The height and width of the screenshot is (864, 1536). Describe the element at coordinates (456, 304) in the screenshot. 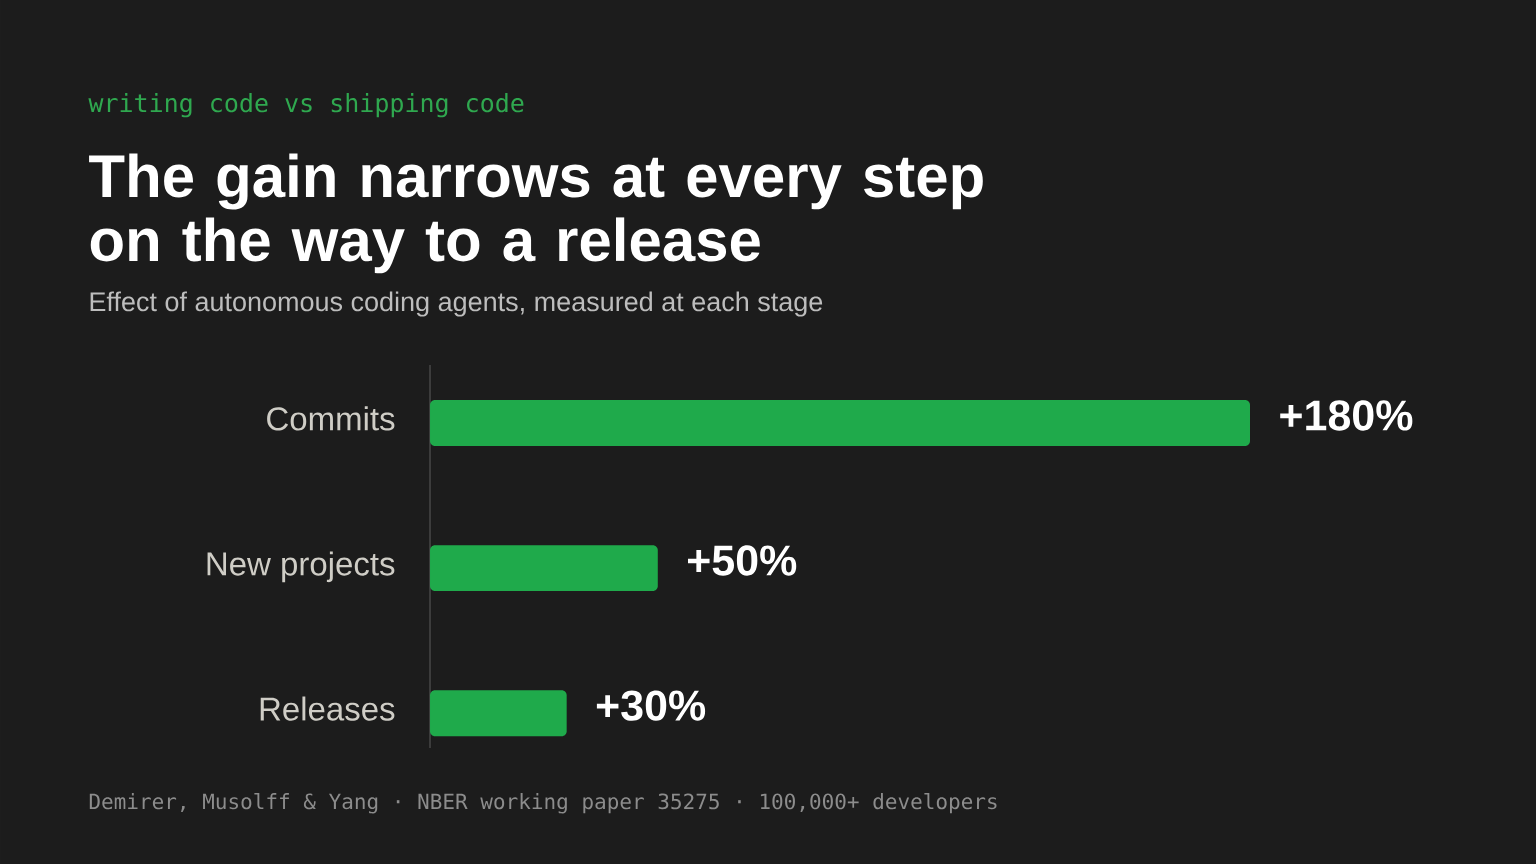

I see `chart-subtitle: Effect of autonomous coding agents, measured at each stage` at that location.